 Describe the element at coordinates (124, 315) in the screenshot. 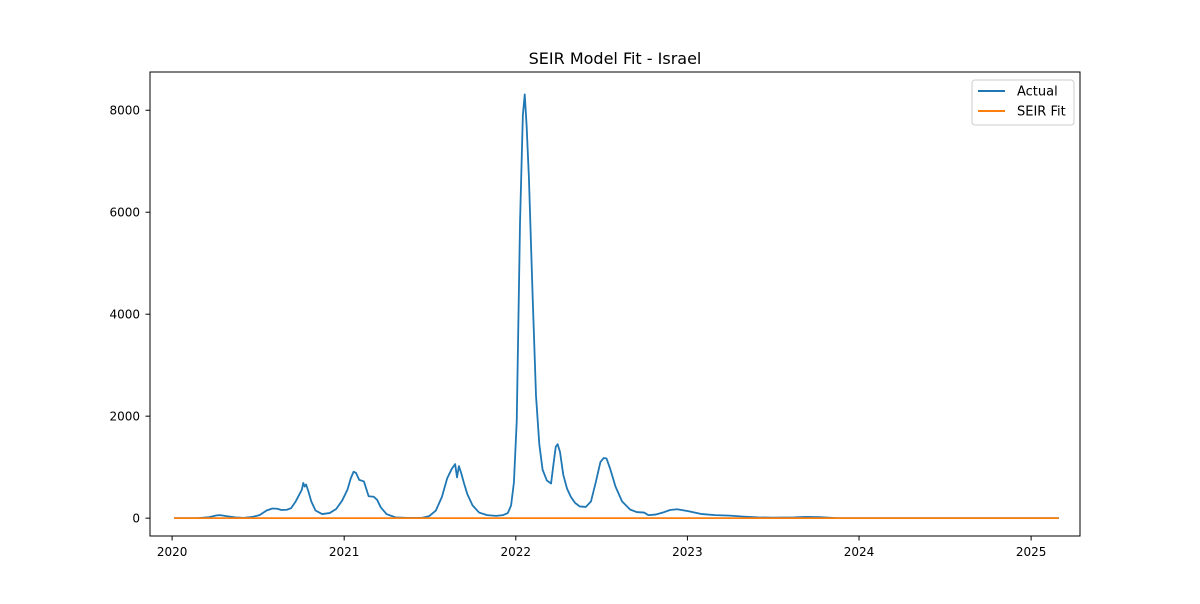

I see `y-tick-label: 4000` at that location.